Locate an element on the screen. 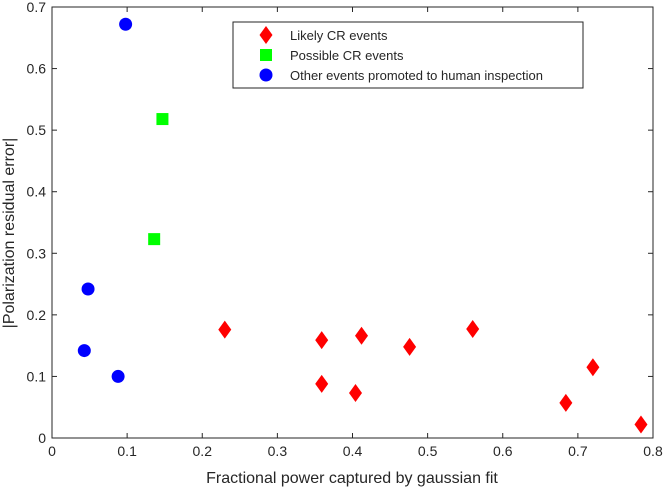 This screenshot has height=487, width=664. x-tick-label: 0 is located at coordinates (52, 451).